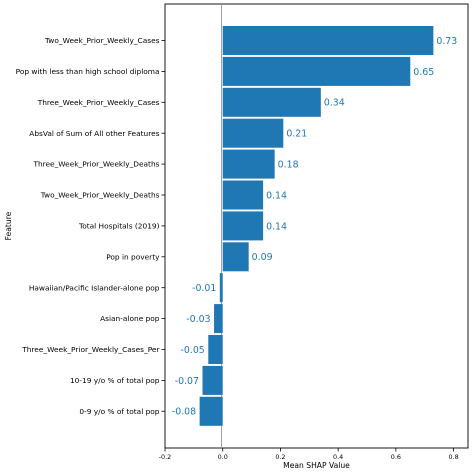  Describe the element at coordinates (184, 412) in the screenshot. I see `value-label: -0.08` at that location.